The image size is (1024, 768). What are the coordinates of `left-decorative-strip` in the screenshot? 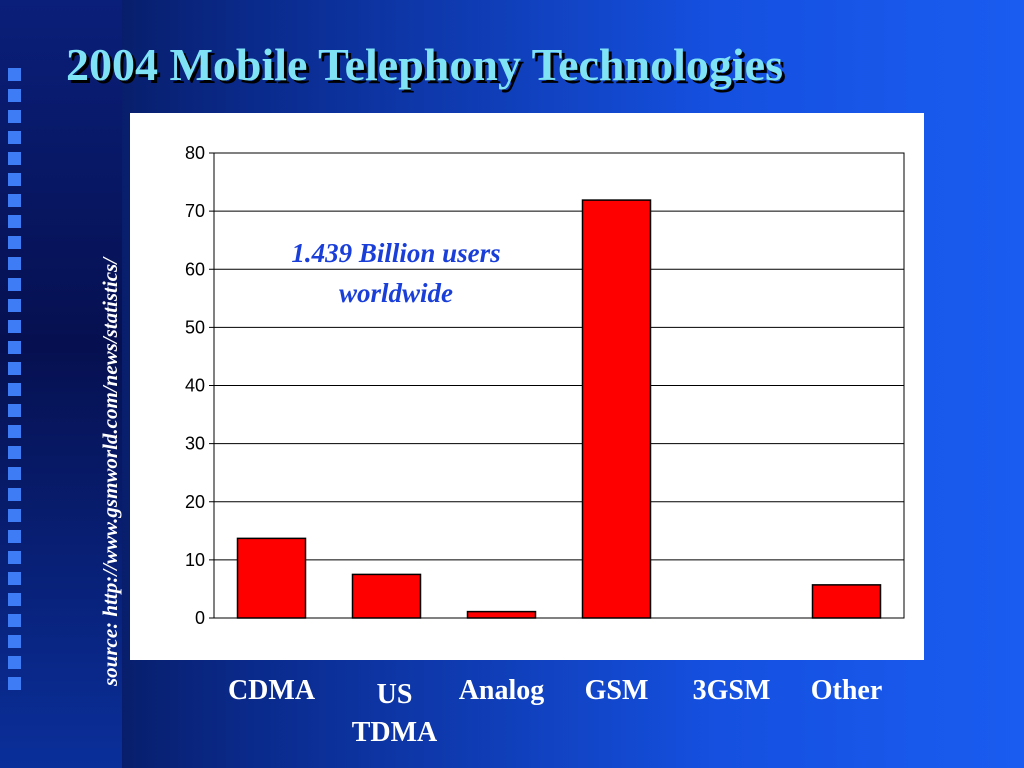 It's located at (61, 384).